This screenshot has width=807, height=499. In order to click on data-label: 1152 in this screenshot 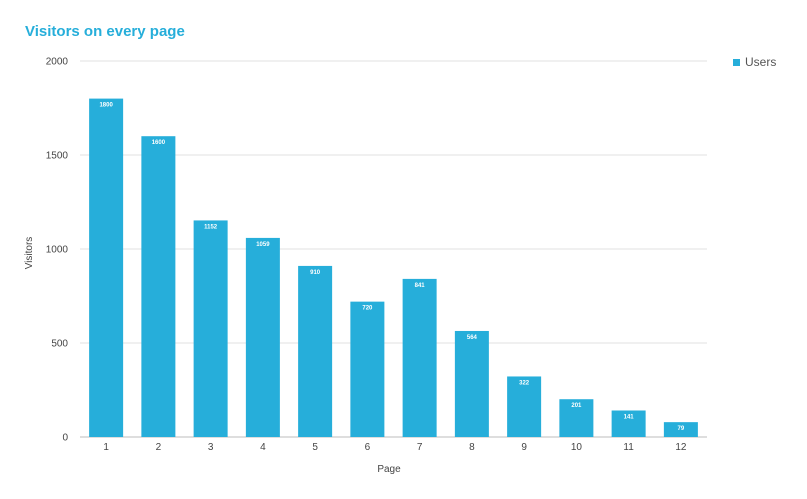, I will do `click(211, 227)`.